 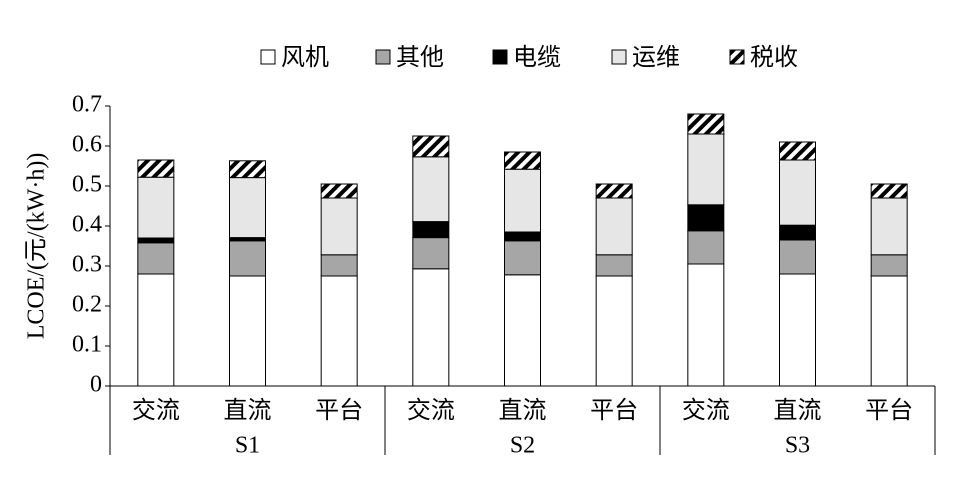 I want to click on y-tick-label: 0.1, so click(x=87, y=345).